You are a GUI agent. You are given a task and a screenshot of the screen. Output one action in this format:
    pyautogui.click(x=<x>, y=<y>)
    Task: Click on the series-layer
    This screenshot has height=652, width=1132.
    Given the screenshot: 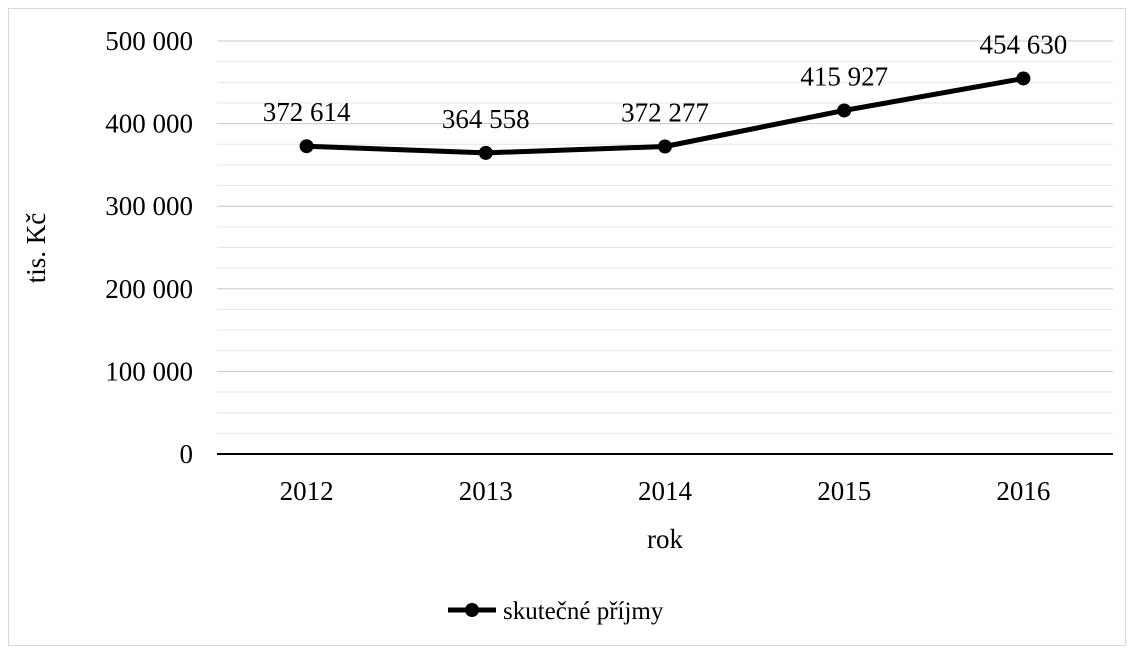 What is the action you would take?
    pyautogui.click(x=665, y=115)
    